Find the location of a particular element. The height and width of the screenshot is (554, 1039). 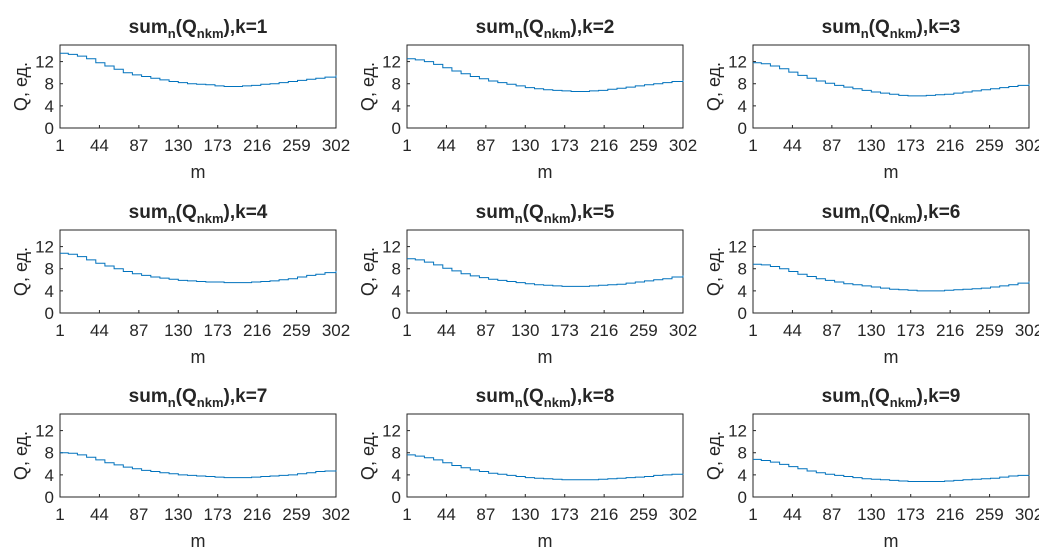

title-part-suffix: ),k=1 is located at coordinates (246, 27).